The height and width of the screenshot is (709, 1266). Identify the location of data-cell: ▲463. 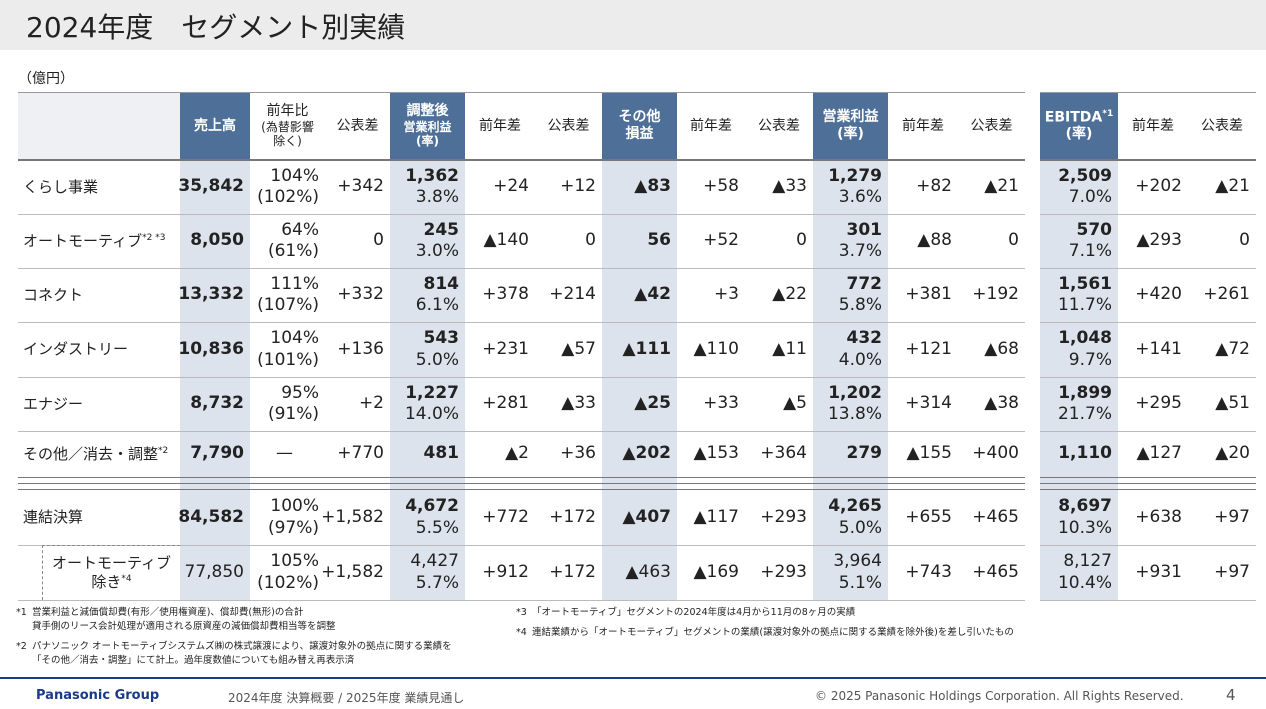
(639, 572).